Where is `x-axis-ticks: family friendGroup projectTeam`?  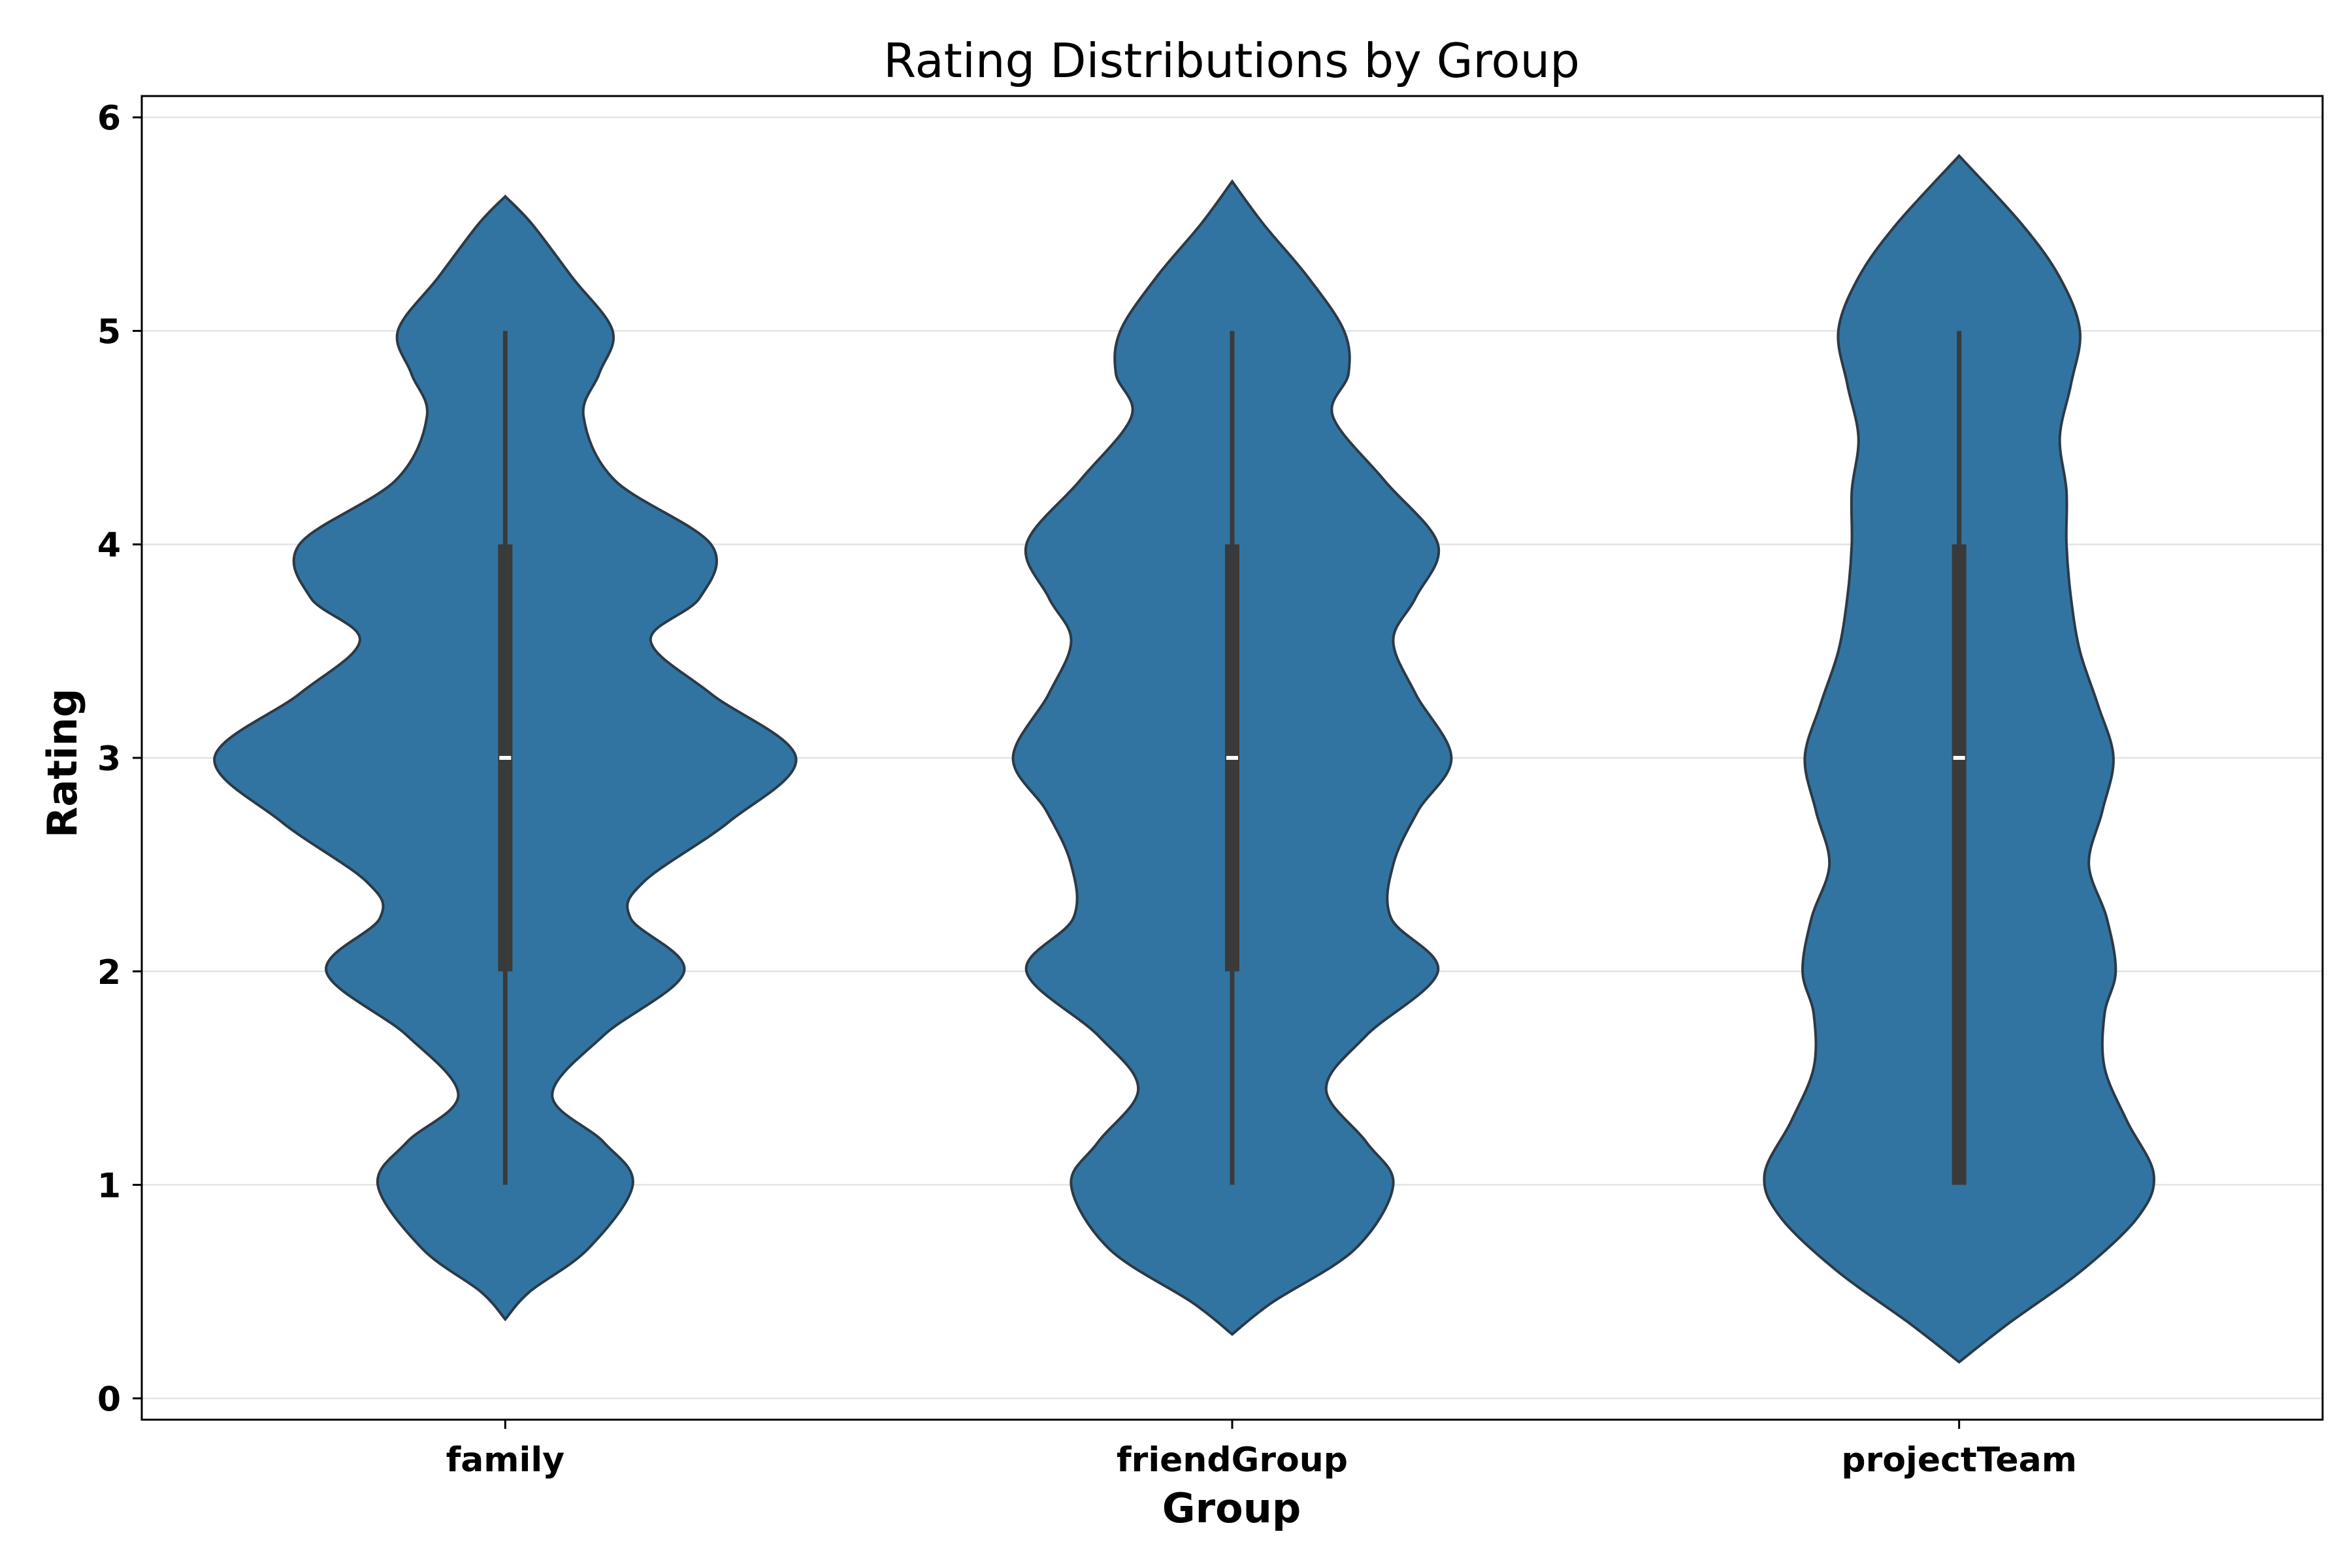
x-axis-ticks: family friendGroup projectTeam is located at coordinates (1261, 1450).